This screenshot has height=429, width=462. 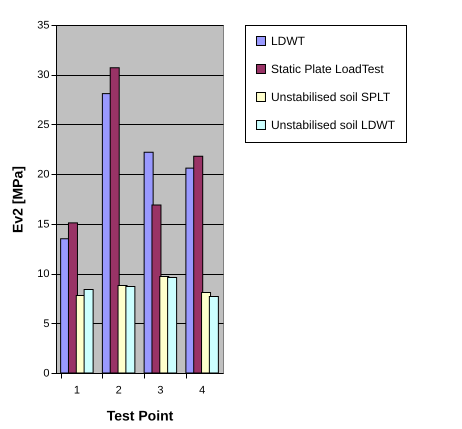 I want to click on y-tick-label: 0, so click(x=46, y=374).